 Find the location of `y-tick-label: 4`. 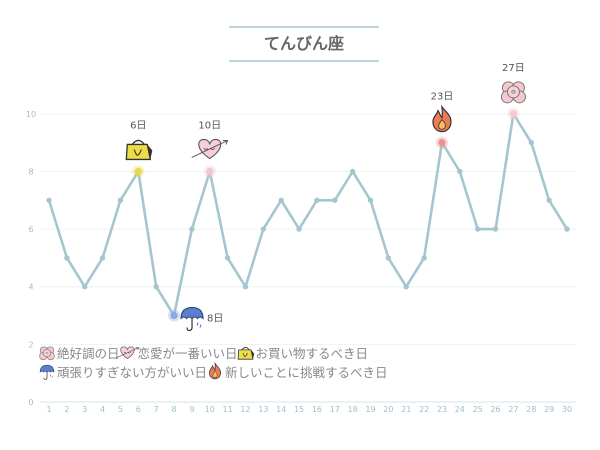

y-tick-label: 4 is located at coordinates (30, 287).